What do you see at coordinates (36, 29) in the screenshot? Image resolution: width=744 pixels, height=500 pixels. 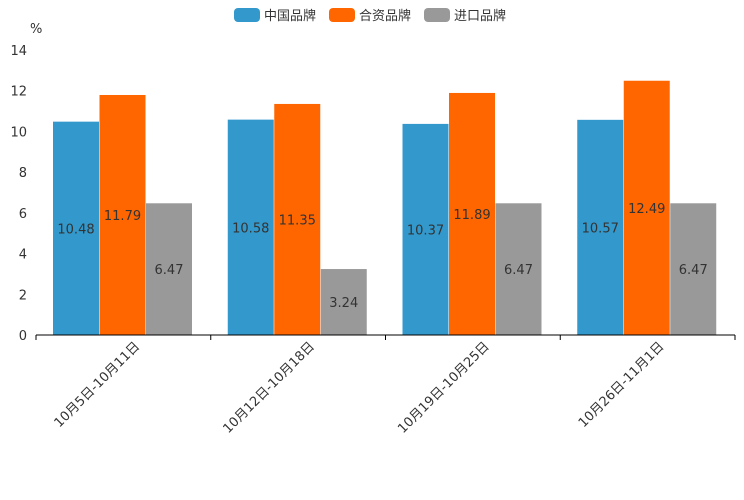 I see `y-axis-unit-label: %` at bounding box center [36, 29].